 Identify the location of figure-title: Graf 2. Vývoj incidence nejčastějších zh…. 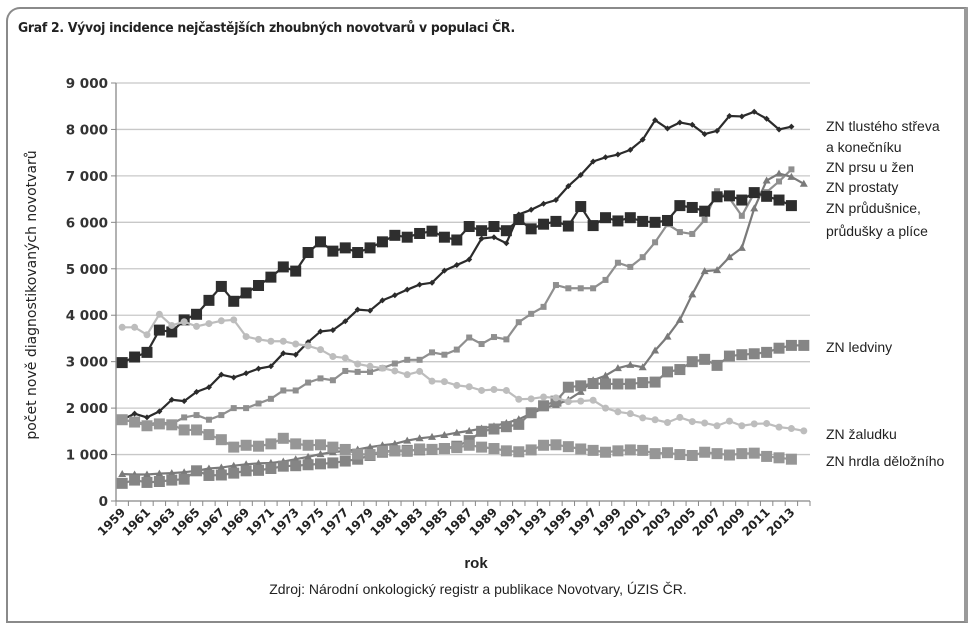
(266, 28).